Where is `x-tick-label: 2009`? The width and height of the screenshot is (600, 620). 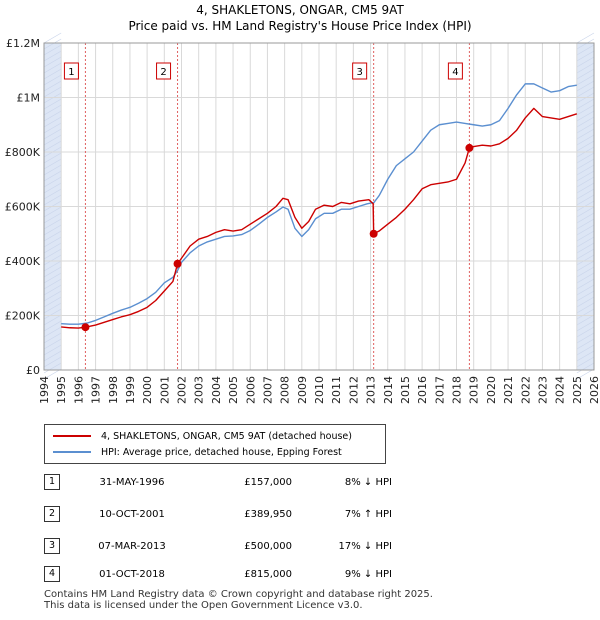 x-tick-label: 2009 is located at coordinates (302, 390).